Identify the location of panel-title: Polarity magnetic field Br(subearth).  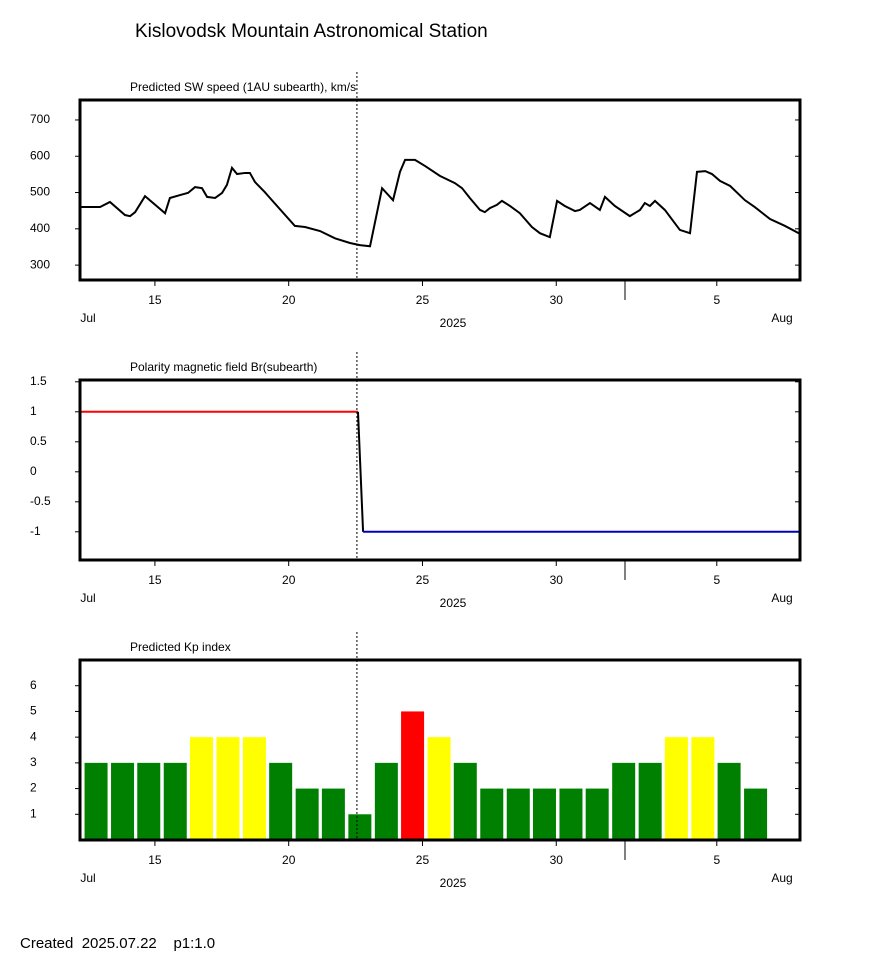
(223, 367).